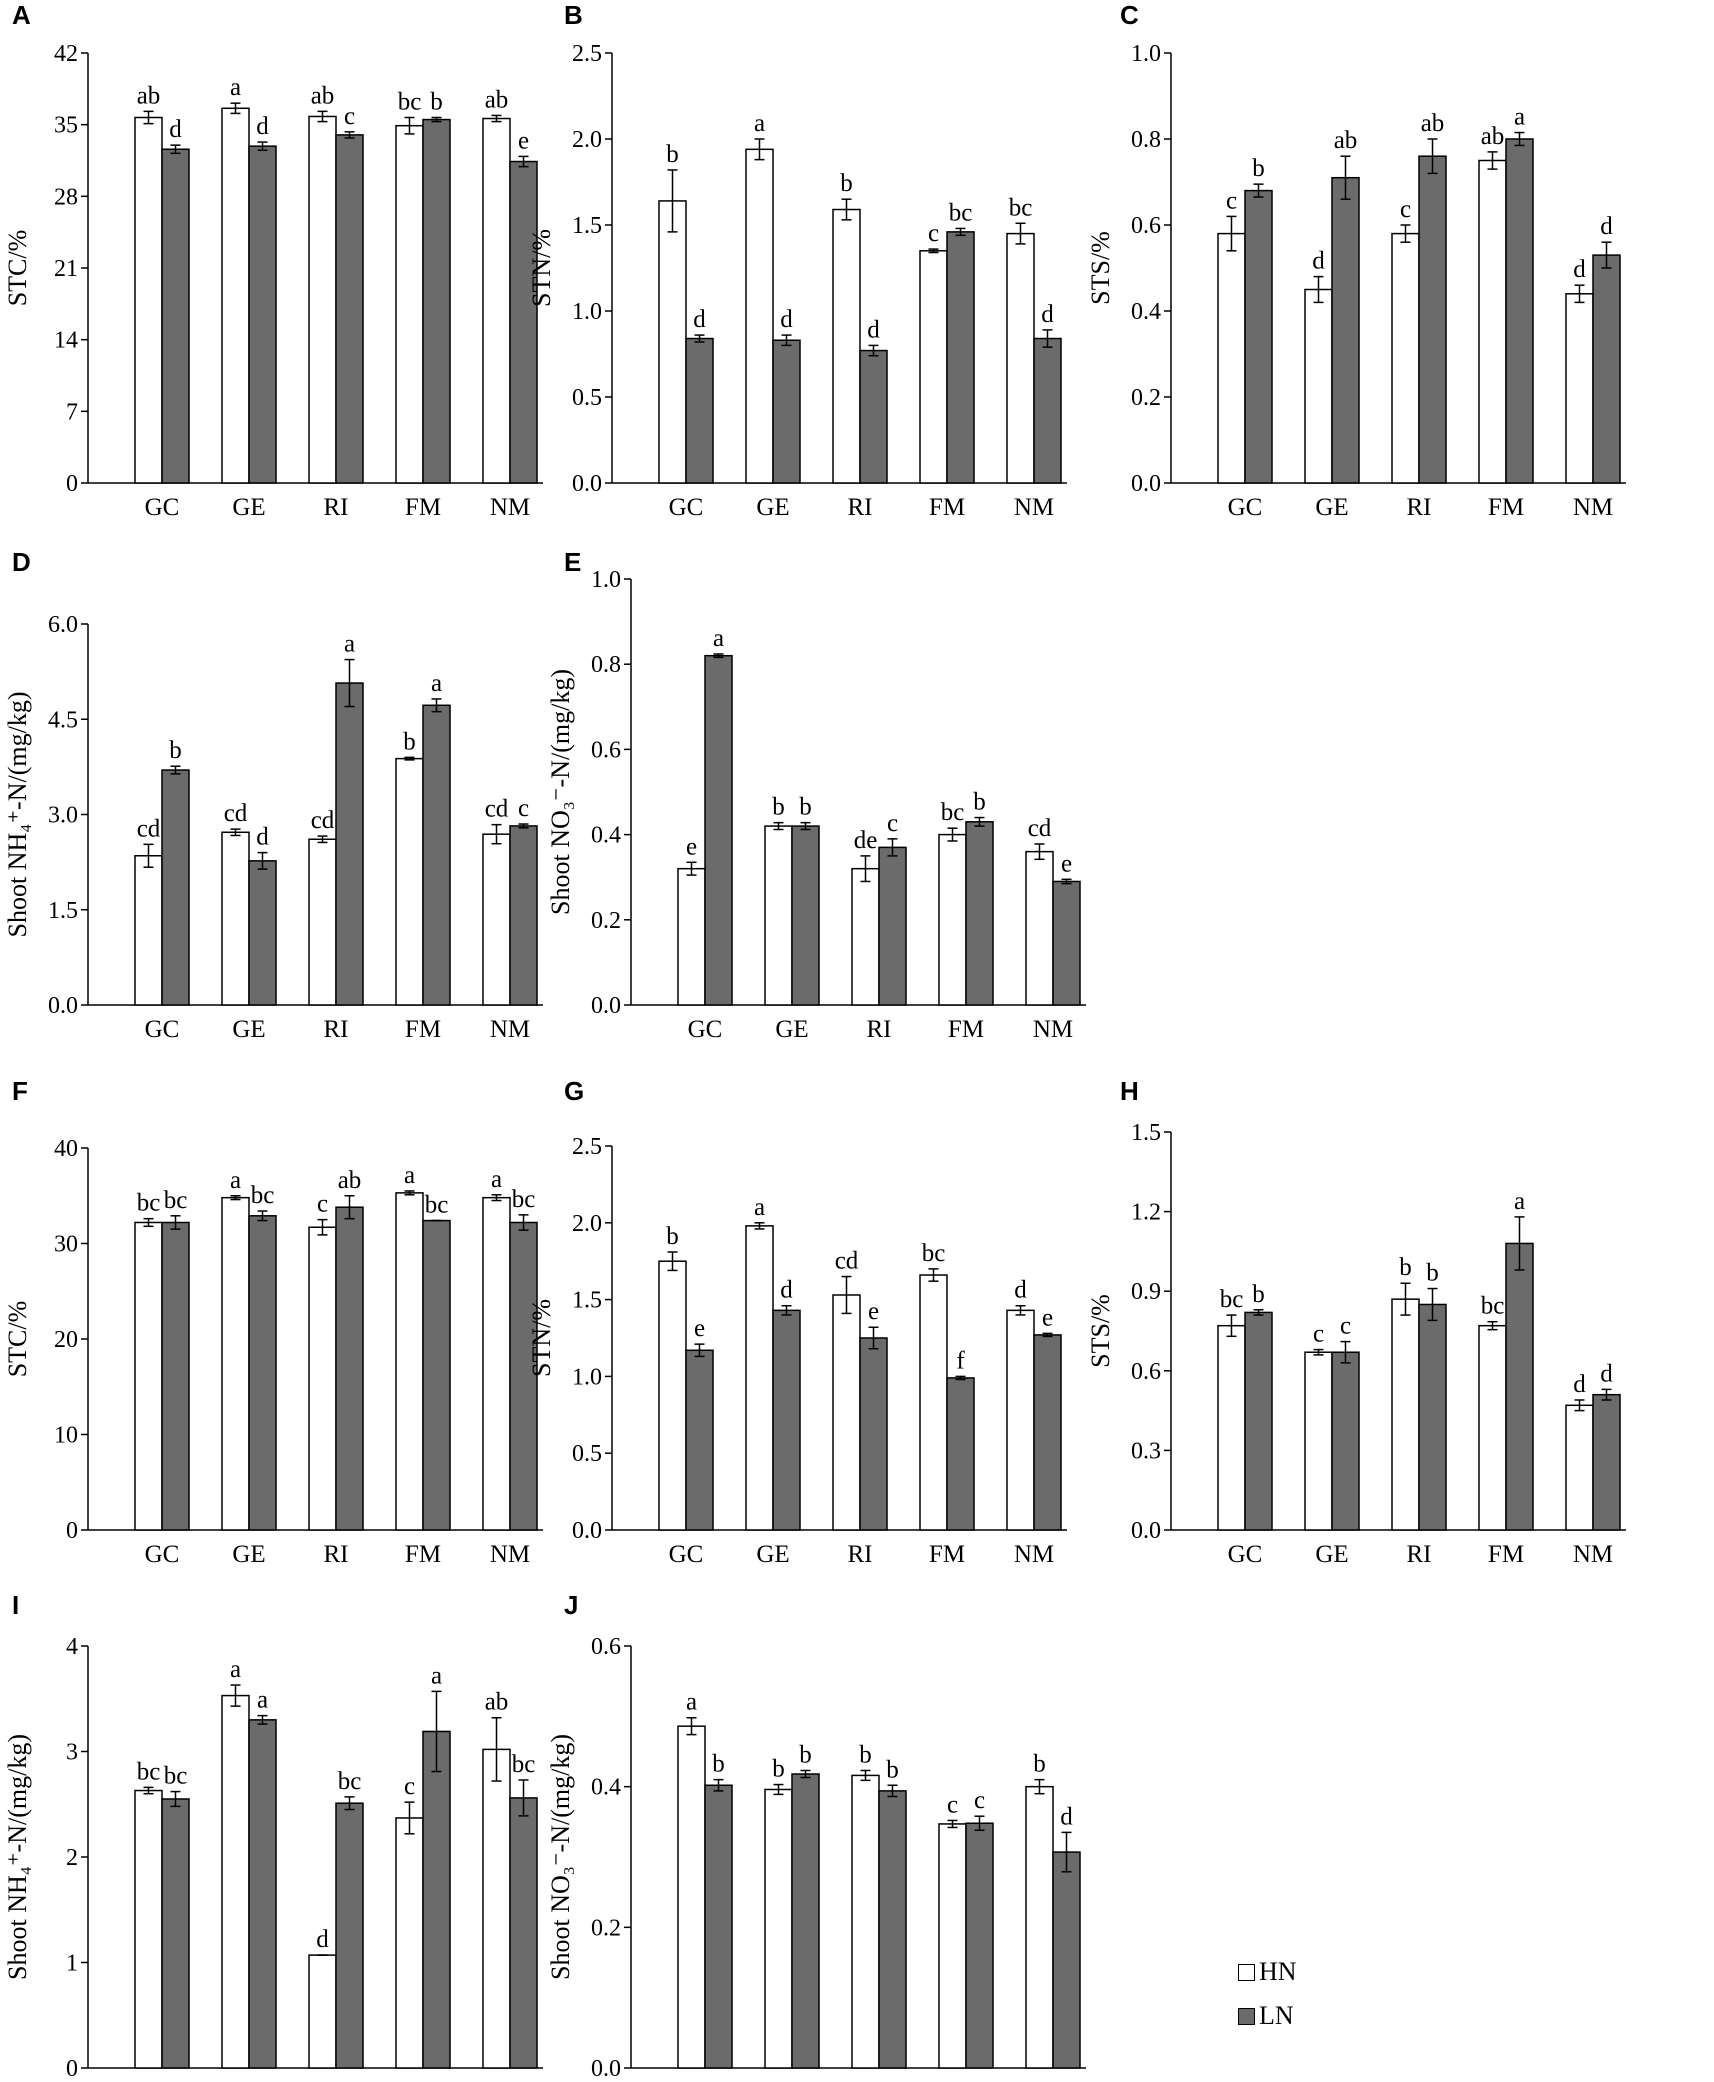  I want to click on y-tick-label: 20, so click(66, 1340).